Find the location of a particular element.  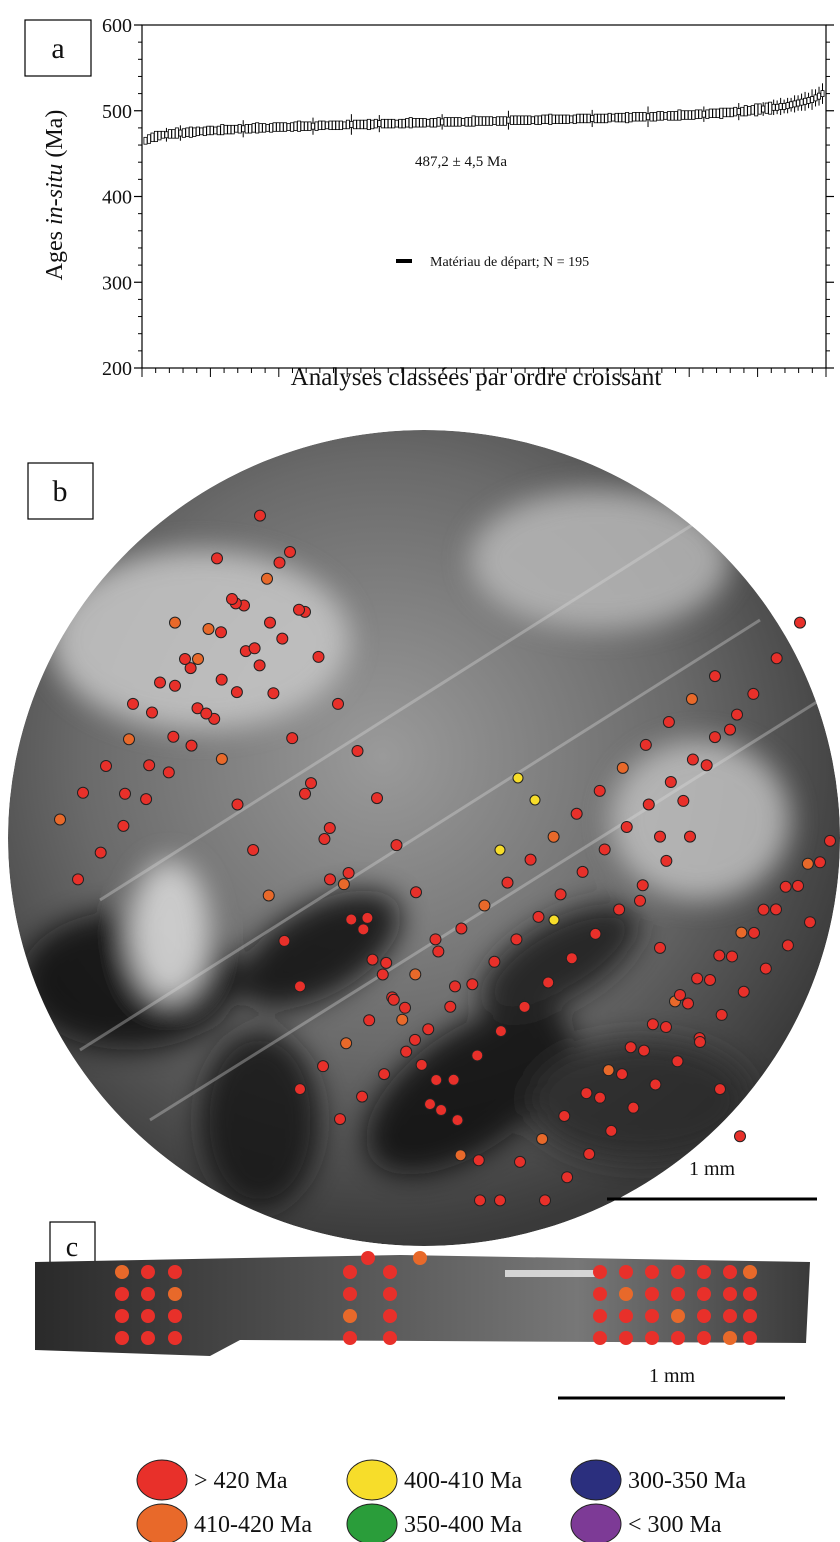

y-label-part: (Ma) is located at coordinates (55, 134).